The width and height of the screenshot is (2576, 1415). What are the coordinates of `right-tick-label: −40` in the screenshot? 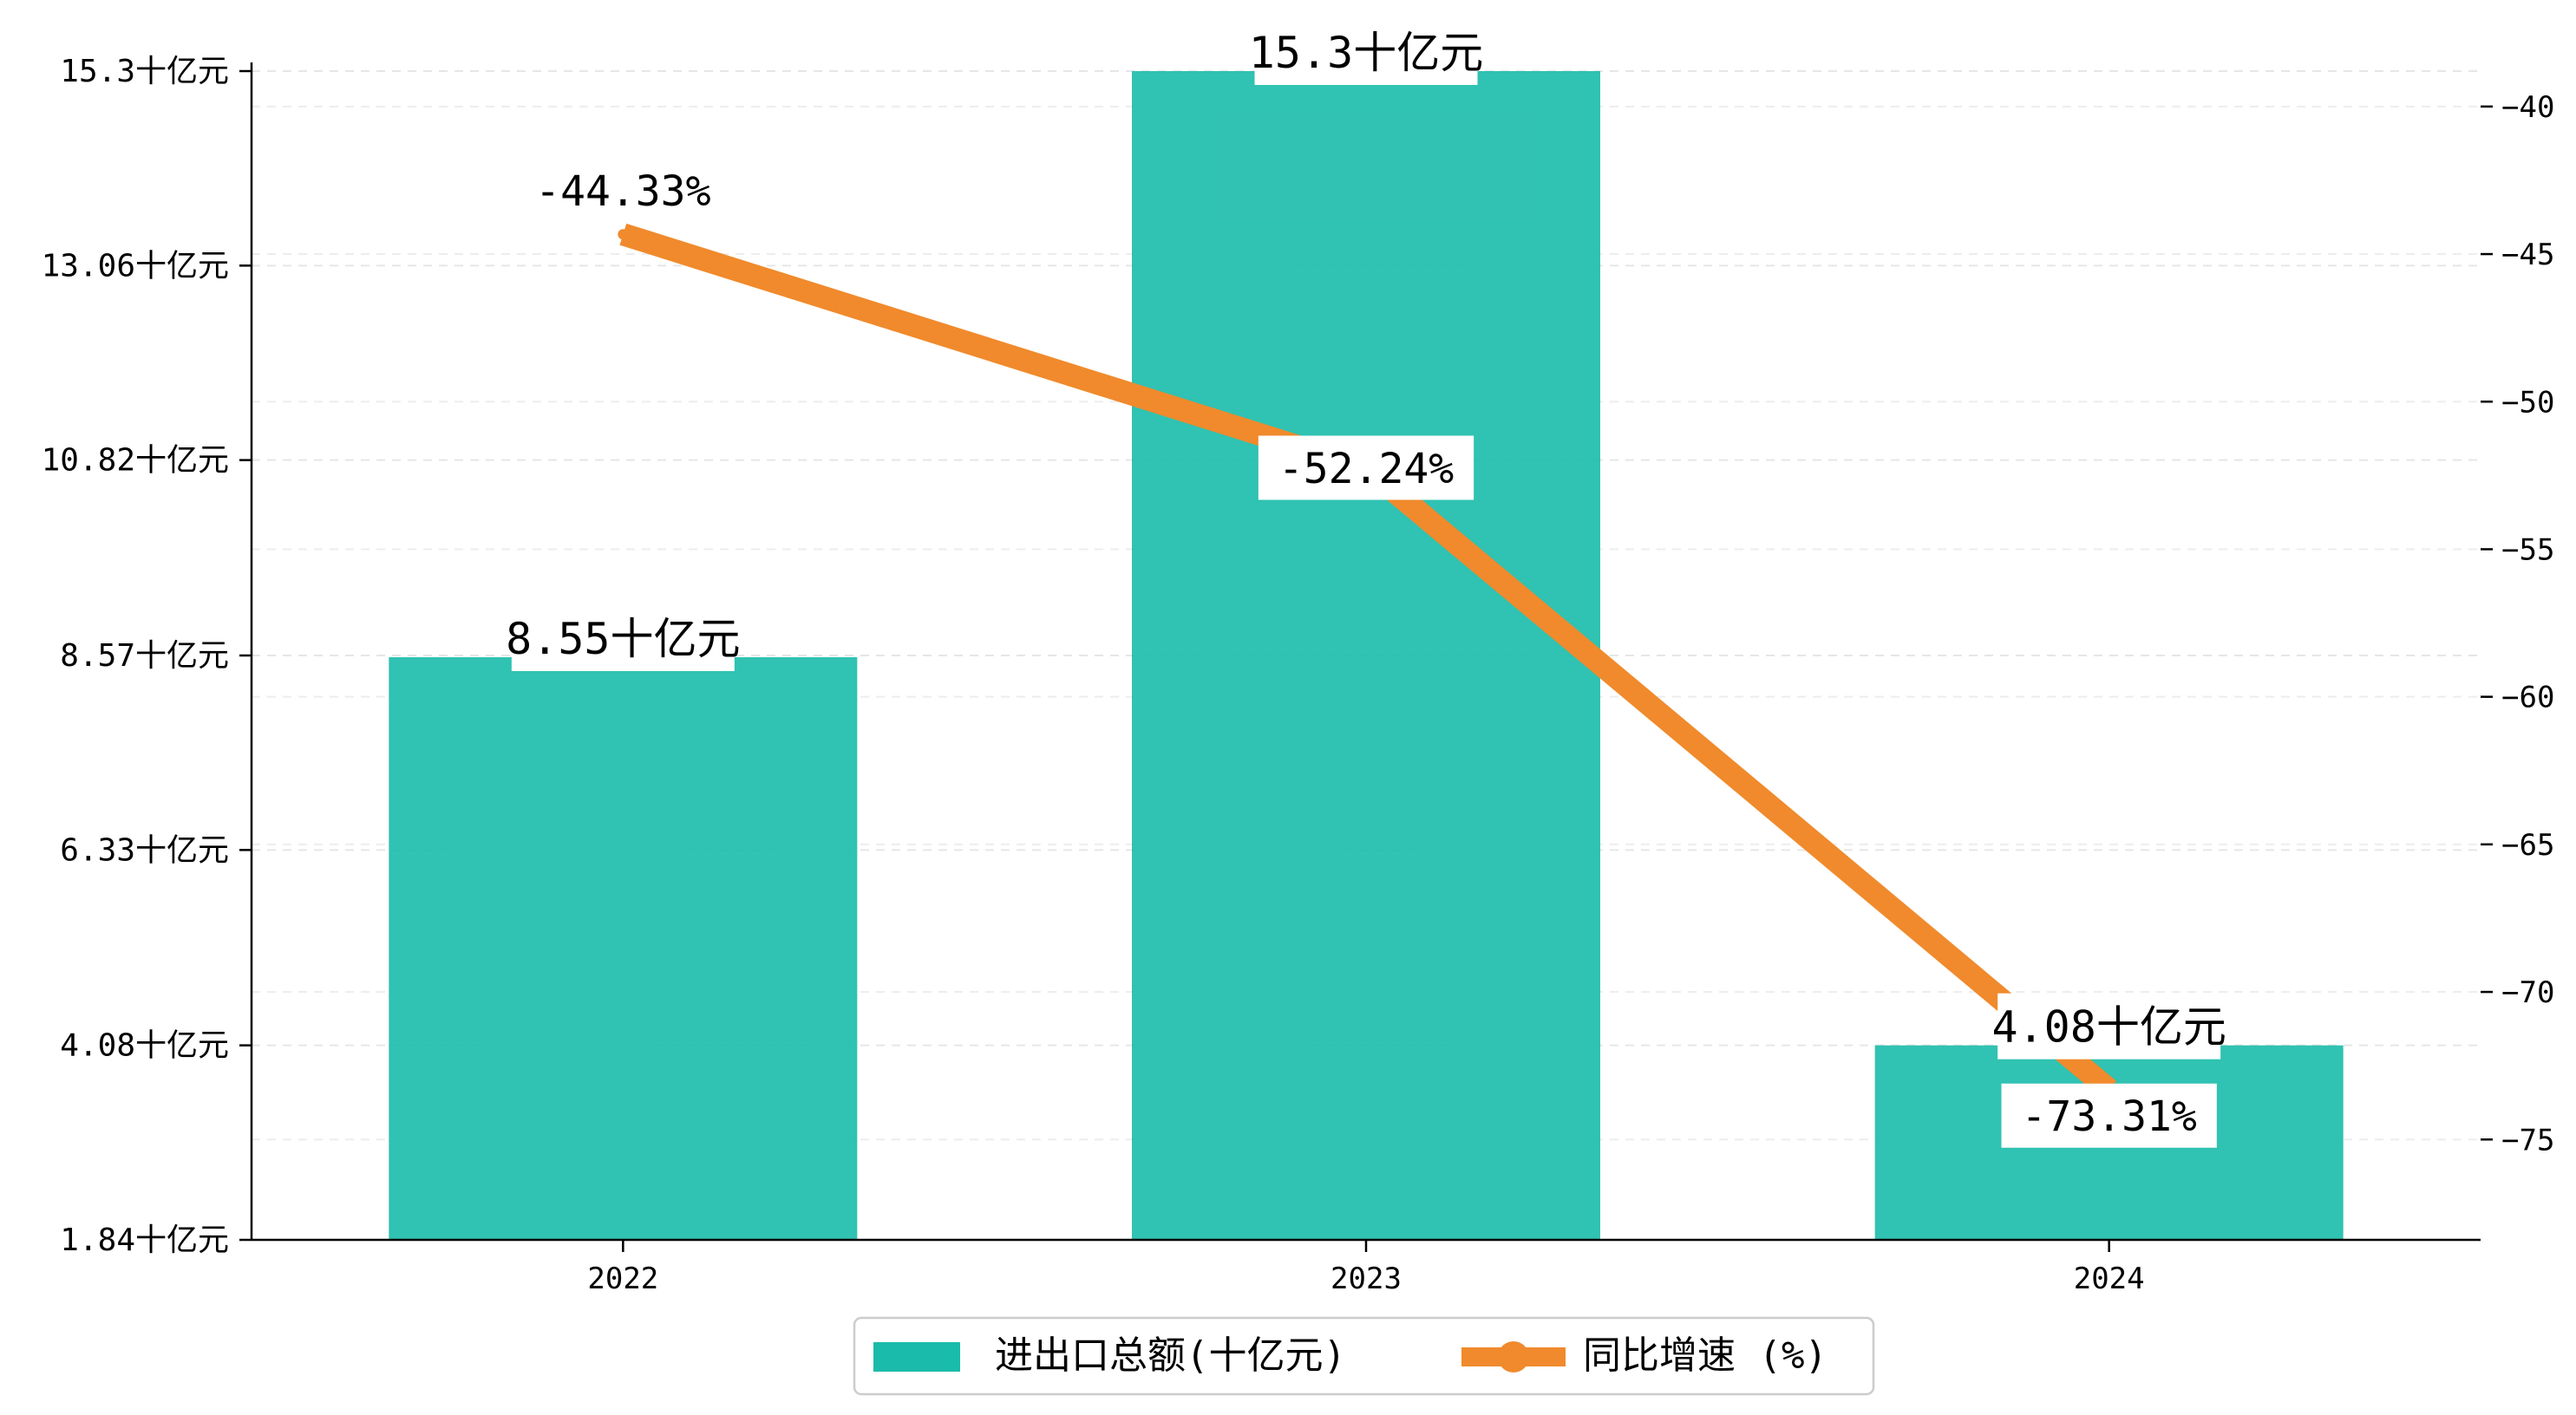 It's located at (2527, 107).